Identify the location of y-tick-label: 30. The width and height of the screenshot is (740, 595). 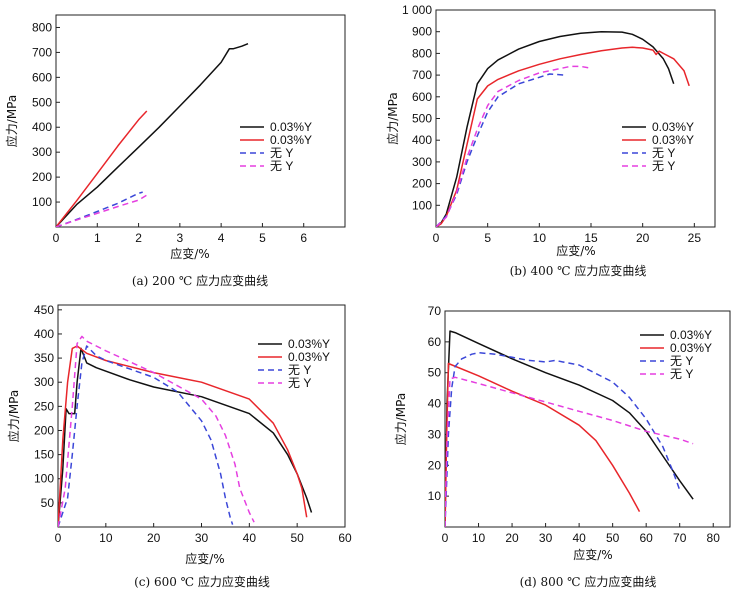
(435, 434).